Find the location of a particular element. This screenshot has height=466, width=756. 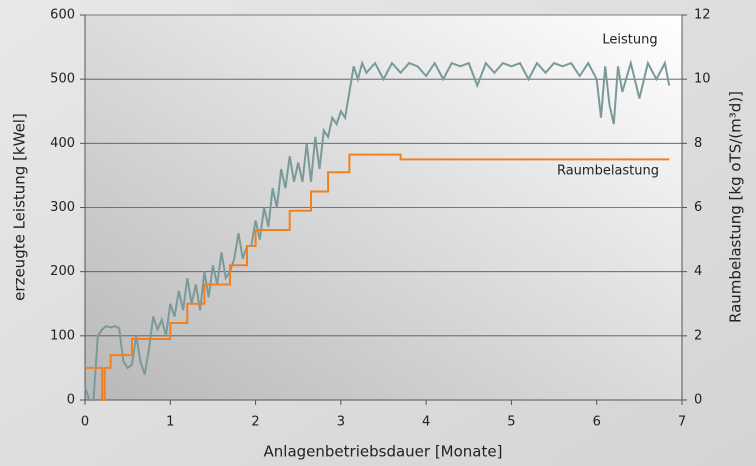

x-tick-label: 4 is located at coordinates (426, 422).